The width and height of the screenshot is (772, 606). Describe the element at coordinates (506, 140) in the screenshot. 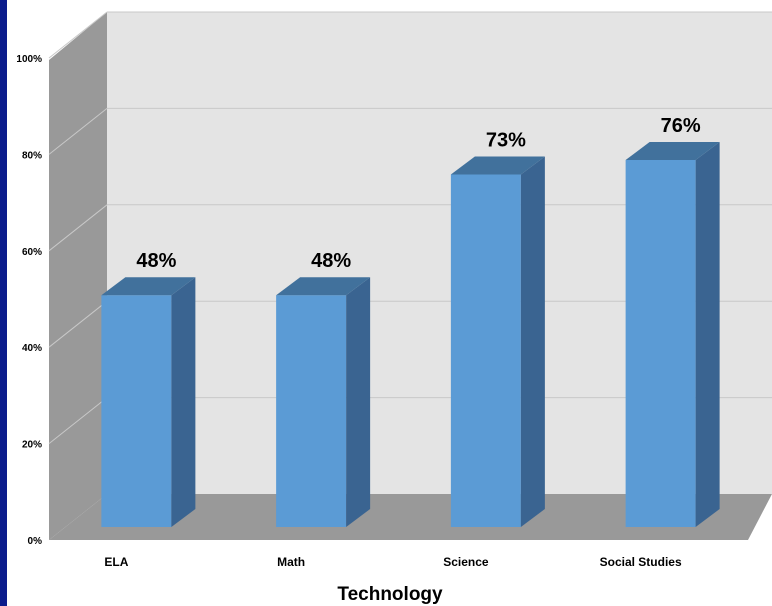

I see `data-label: 73%` at that location.